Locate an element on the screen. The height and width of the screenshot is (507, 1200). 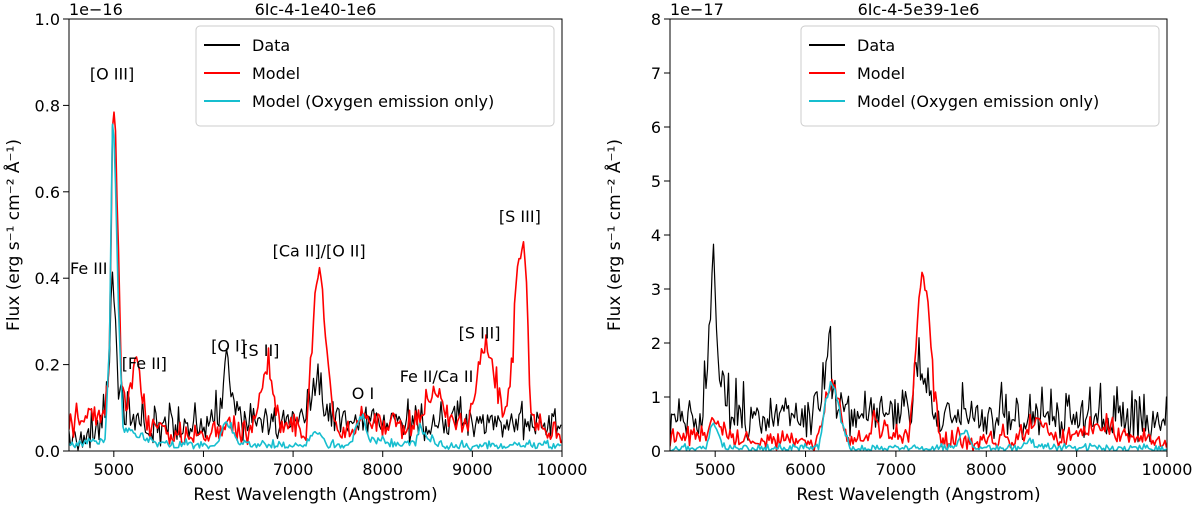
chart-title: 6Ic-4-5e39-1e6 is located at coordinates (919, 9).